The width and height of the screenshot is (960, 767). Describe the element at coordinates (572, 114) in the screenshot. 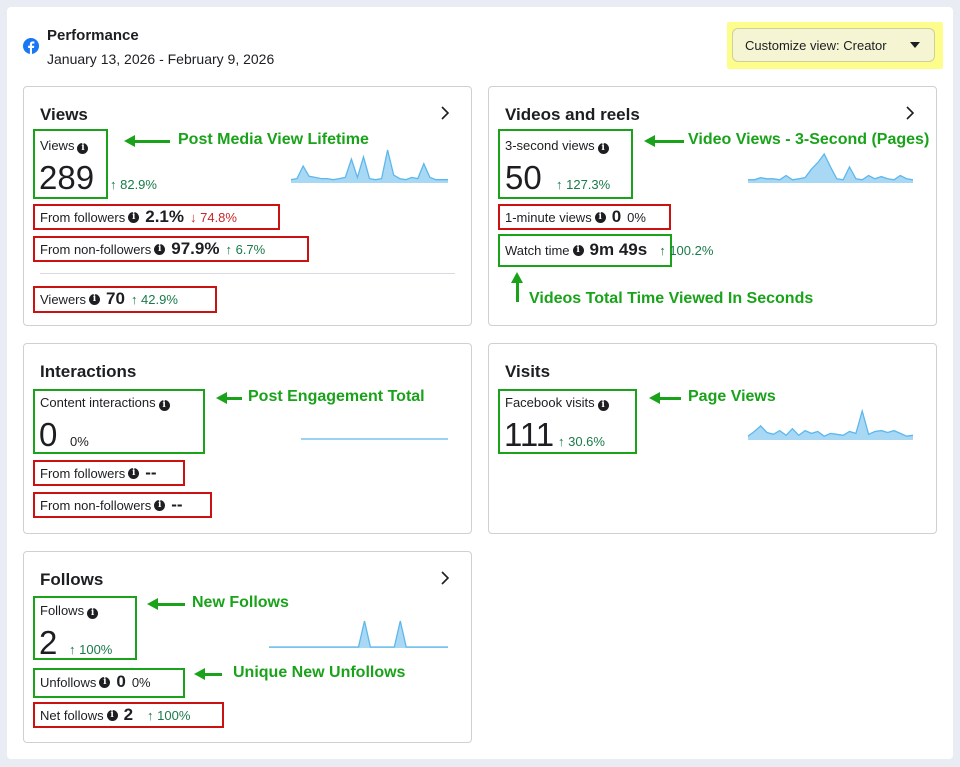

I see `videos-card-title: Videos and reels` at that location.